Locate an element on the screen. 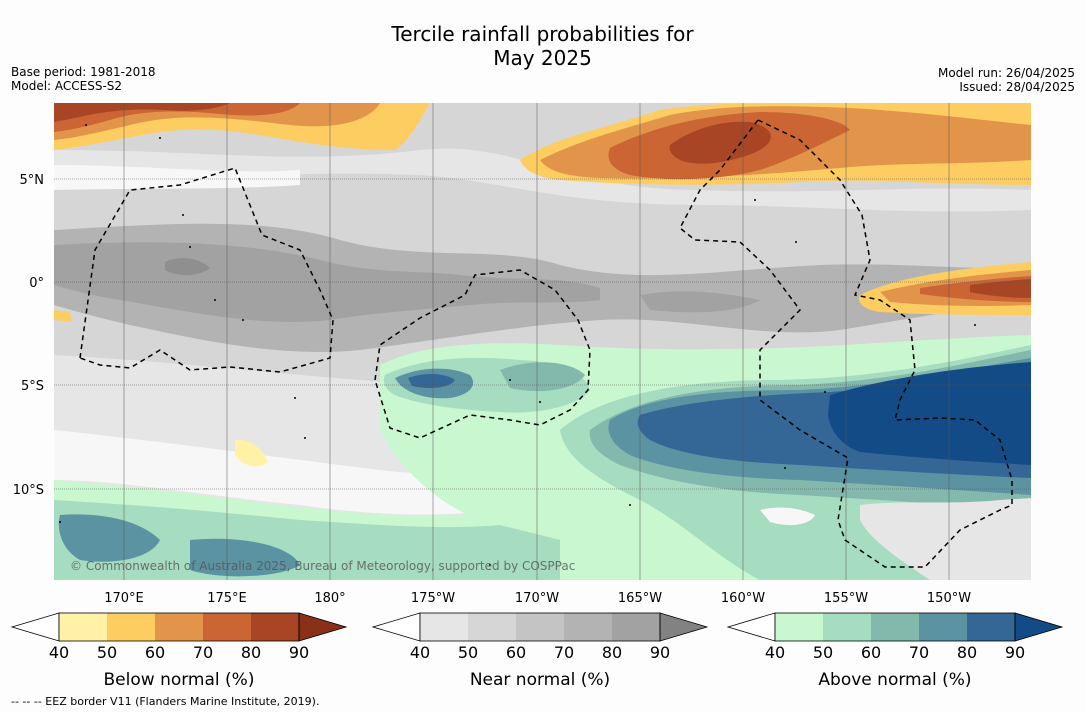 The image size is (1085, 713). meta-left: Base period: 1981-2018 Model: ACCESS-S2 is located at coordinates (83, 79).